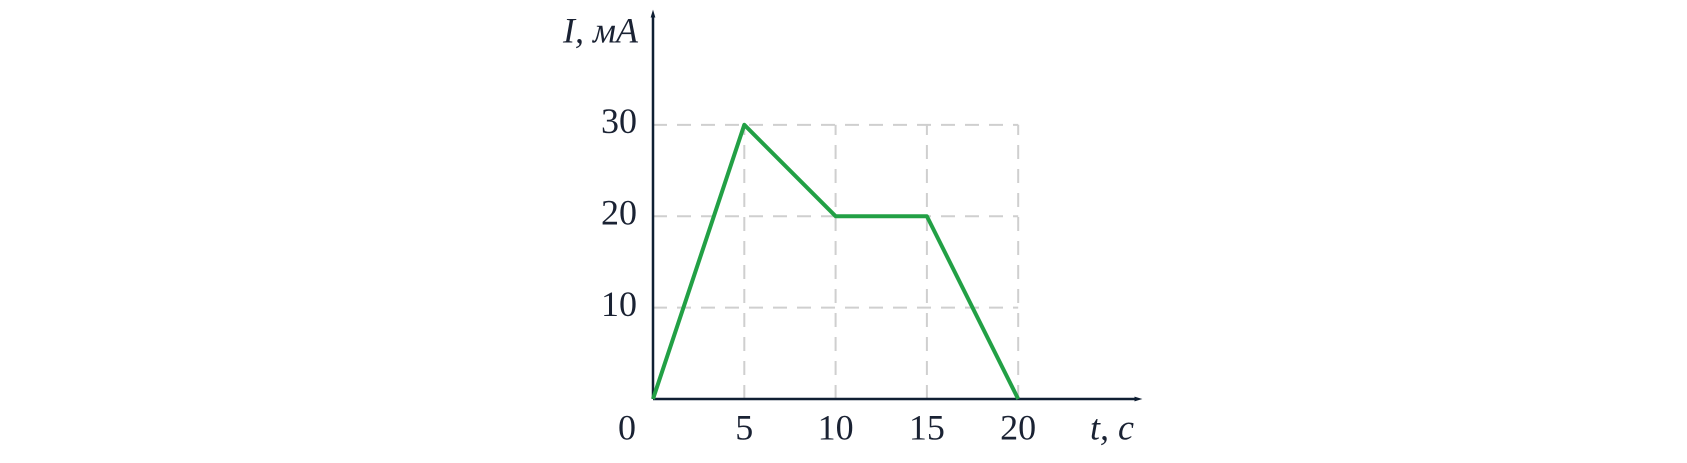 The height and width of the screenshot is (463, 1687). What do you see at coordinates (619, 121) in the screenshot?
I see `y-tick-label: 30` at bounding box center [619, 121].